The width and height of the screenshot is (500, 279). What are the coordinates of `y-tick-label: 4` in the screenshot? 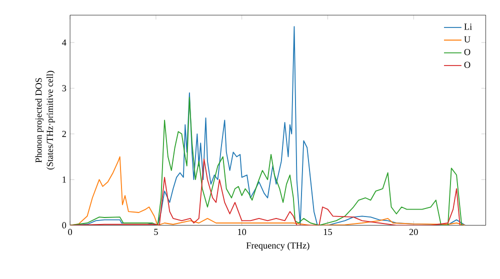 It's located at (64, 42).